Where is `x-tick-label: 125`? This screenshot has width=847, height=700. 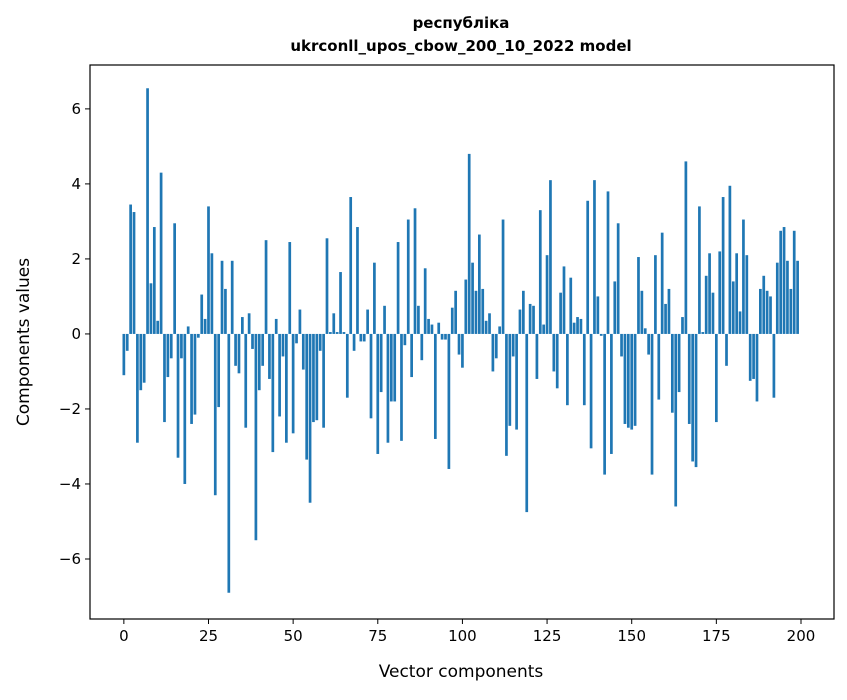 x-tick-label: 125 is located at coordinates (547, 636).